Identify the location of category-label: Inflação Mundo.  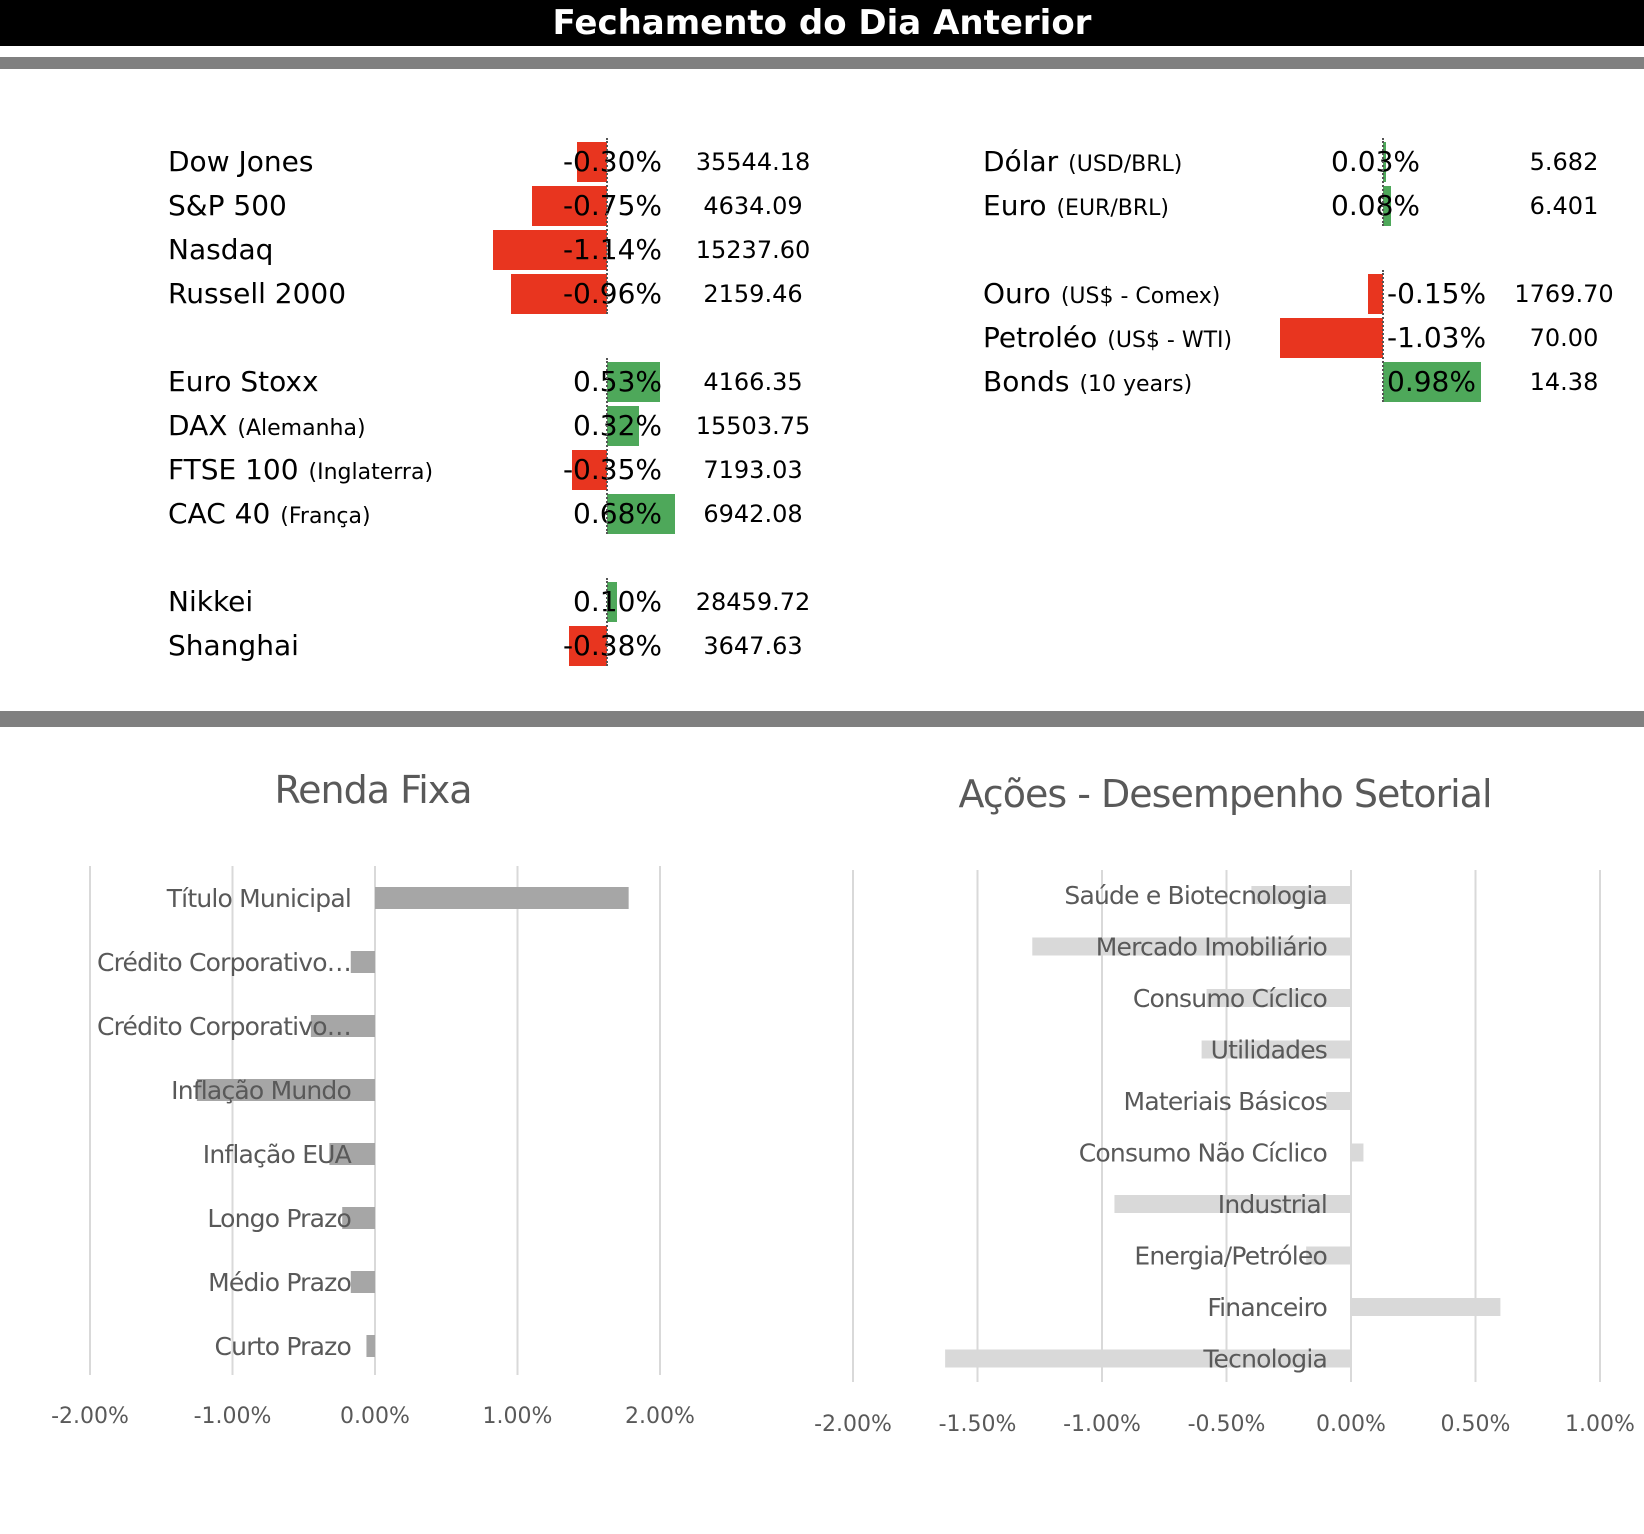
(261, 1090).